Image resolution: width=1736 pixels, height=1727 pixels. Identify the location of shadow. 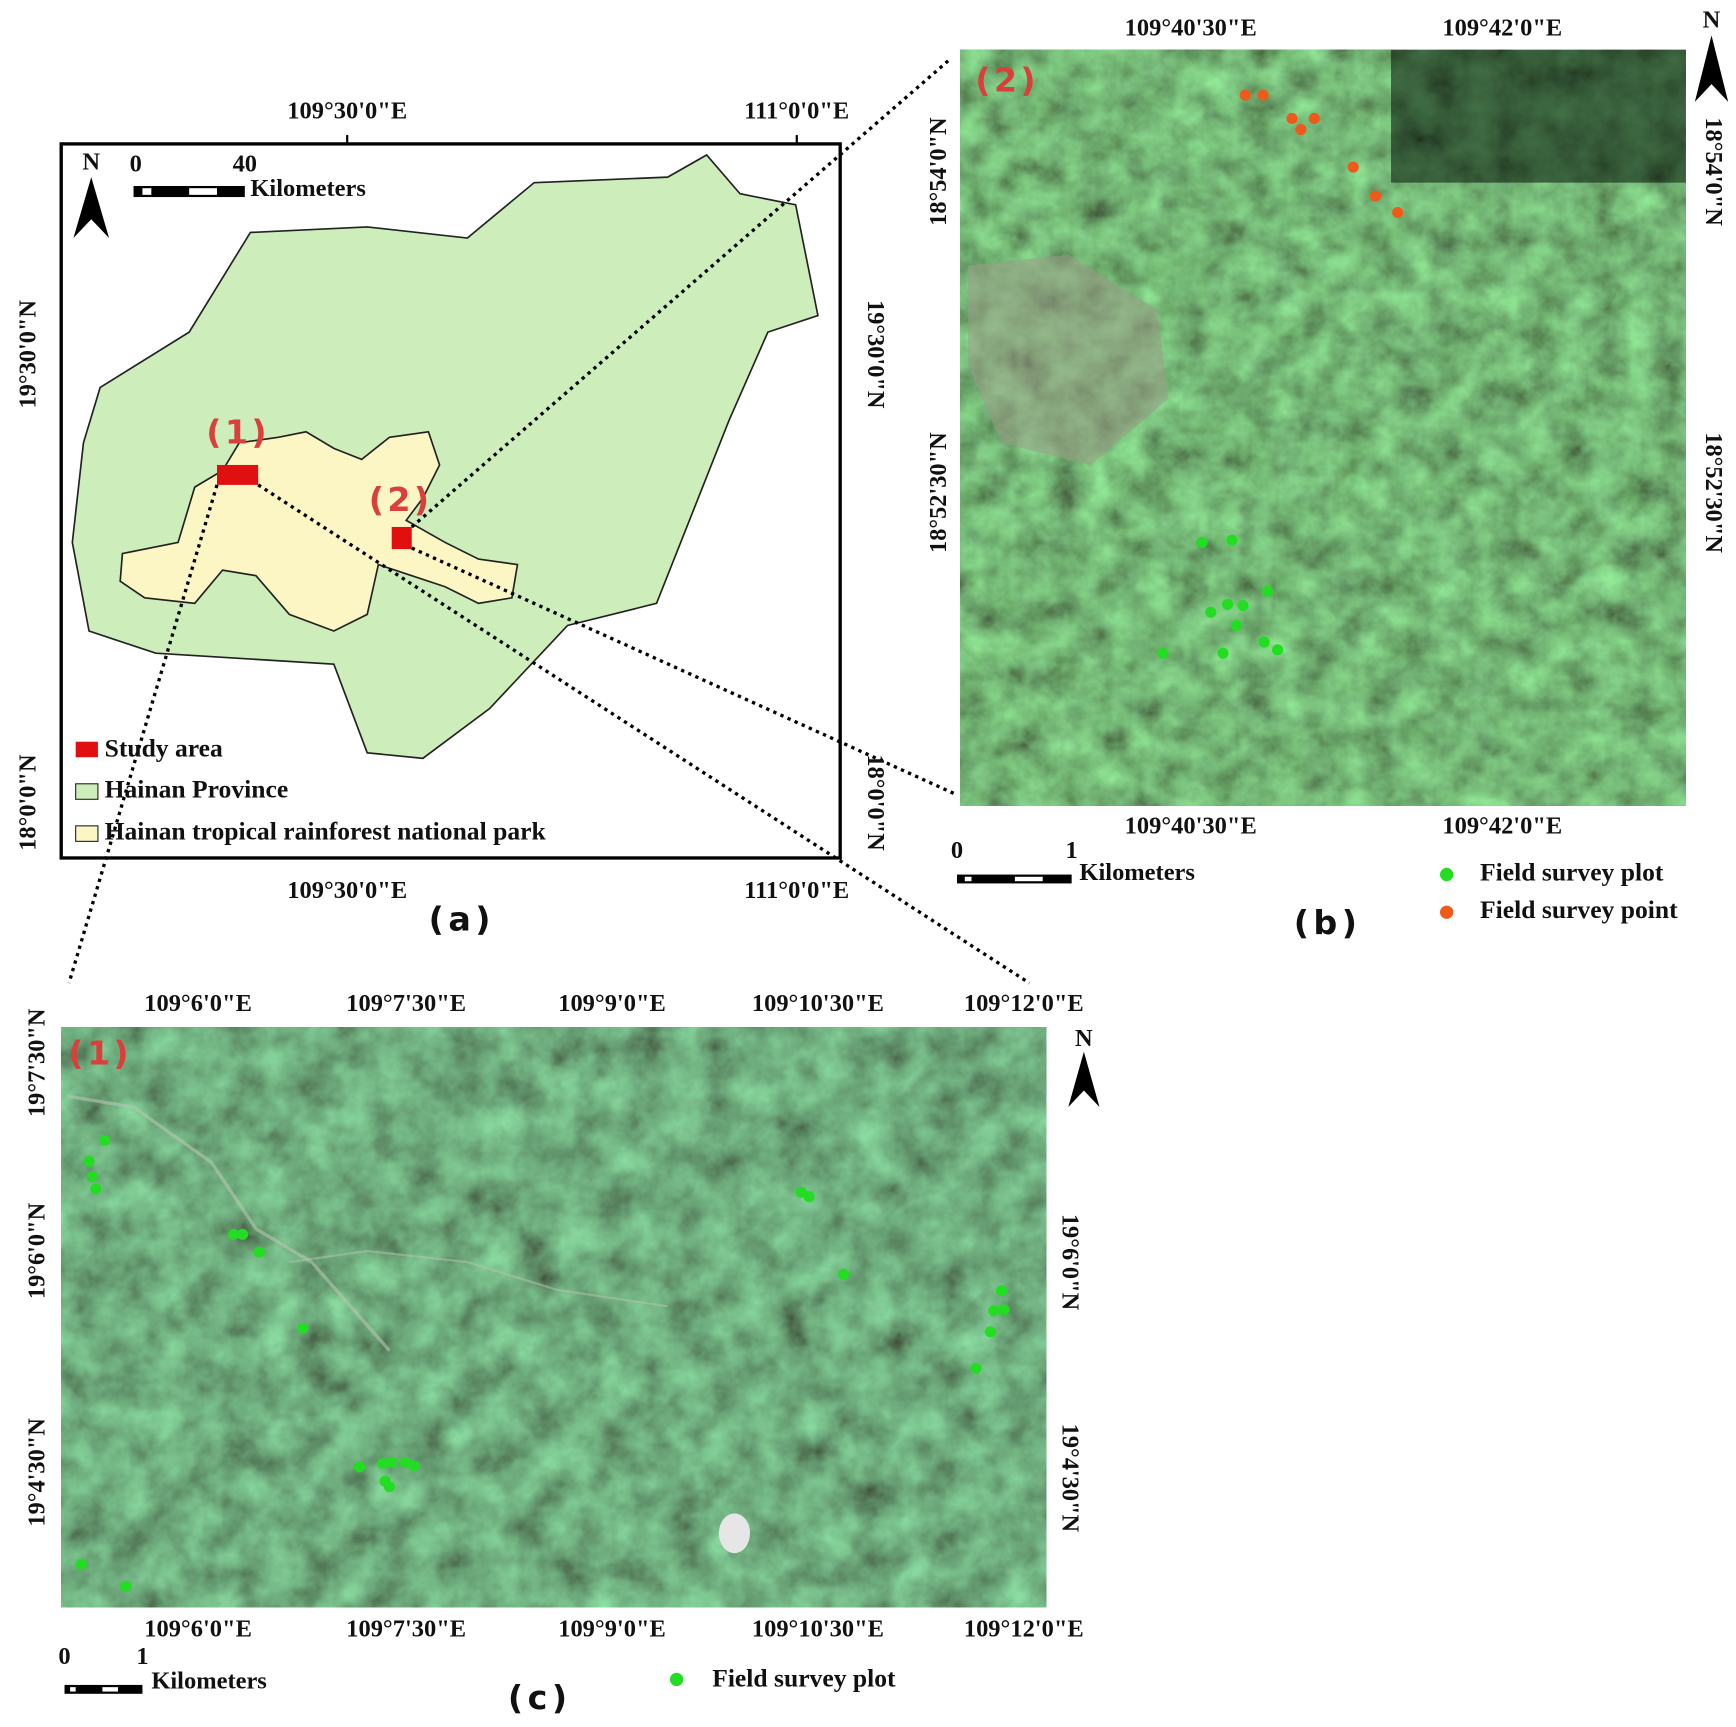
(1538, 116).